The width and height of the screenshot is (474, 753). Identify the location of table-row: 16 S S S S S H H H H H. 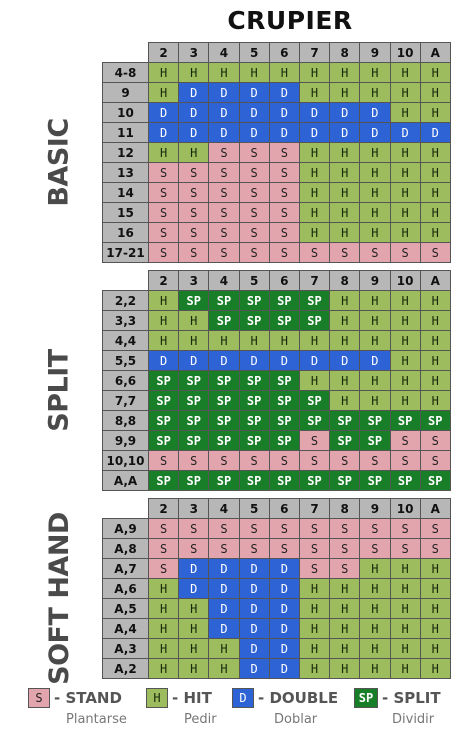
(276, 232).